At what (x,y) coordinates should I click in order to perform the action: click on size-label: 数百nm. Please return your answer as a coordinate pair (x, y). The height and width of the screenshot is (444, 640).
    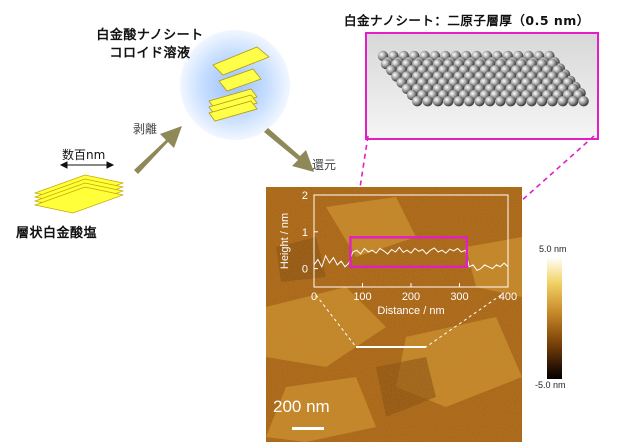
    Looking at the image, I should click on (84, 155).